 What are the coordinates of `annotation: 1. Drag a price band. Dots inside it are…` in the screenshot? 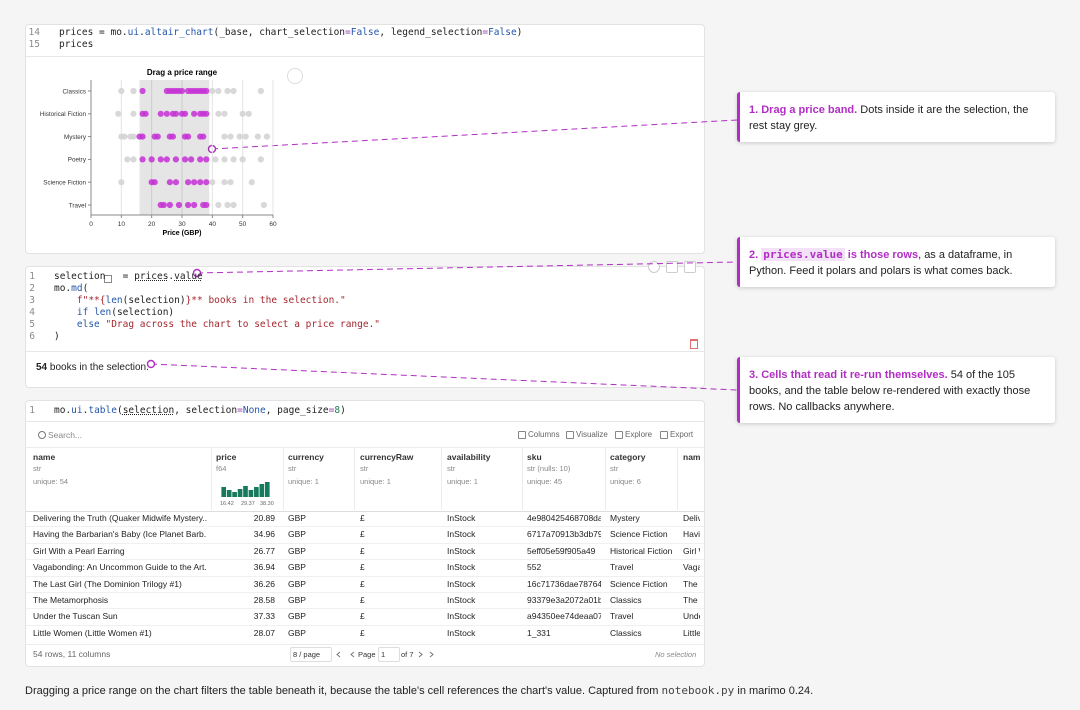 It's located at (896, 117).